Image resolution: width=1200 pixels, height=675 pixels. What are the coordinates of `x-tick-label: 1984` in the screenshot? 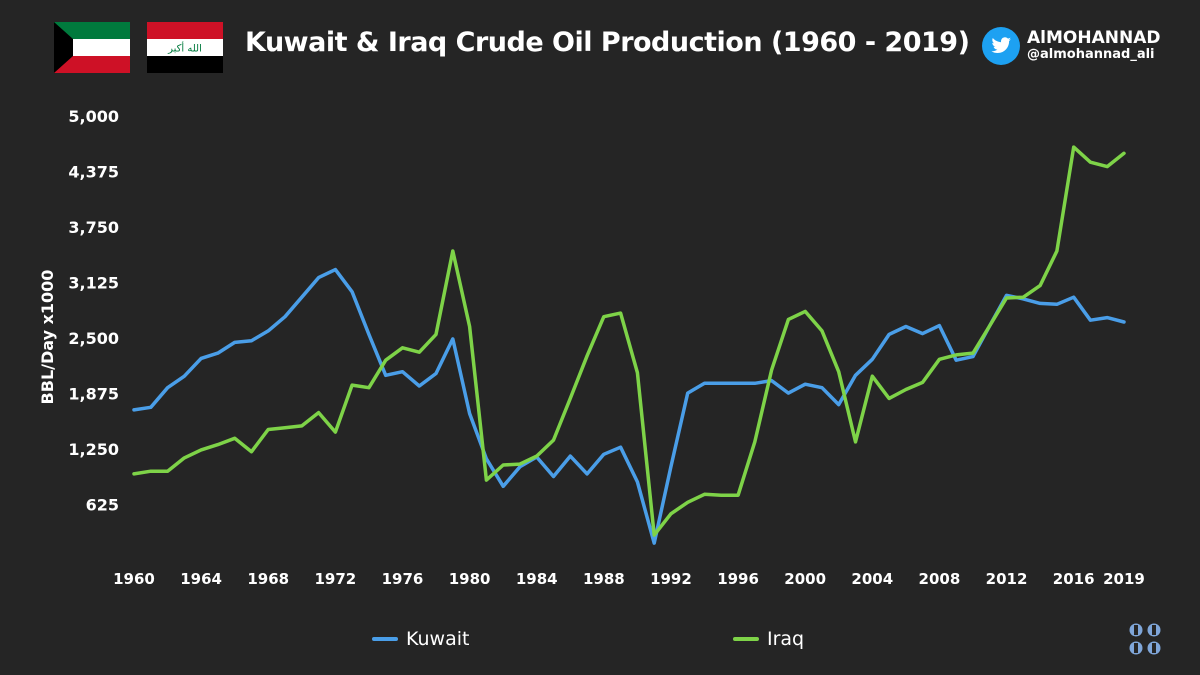 It's located at (537, 579).